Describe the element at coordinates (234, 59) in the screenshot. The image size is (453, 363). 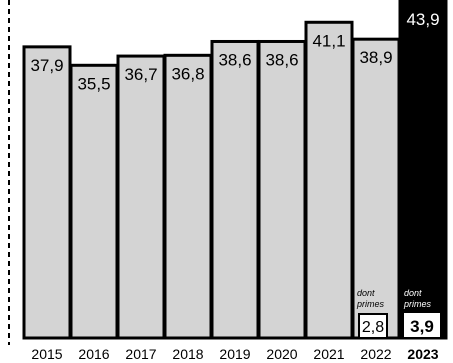
I see `value-label-2019: 38,6` at that location.